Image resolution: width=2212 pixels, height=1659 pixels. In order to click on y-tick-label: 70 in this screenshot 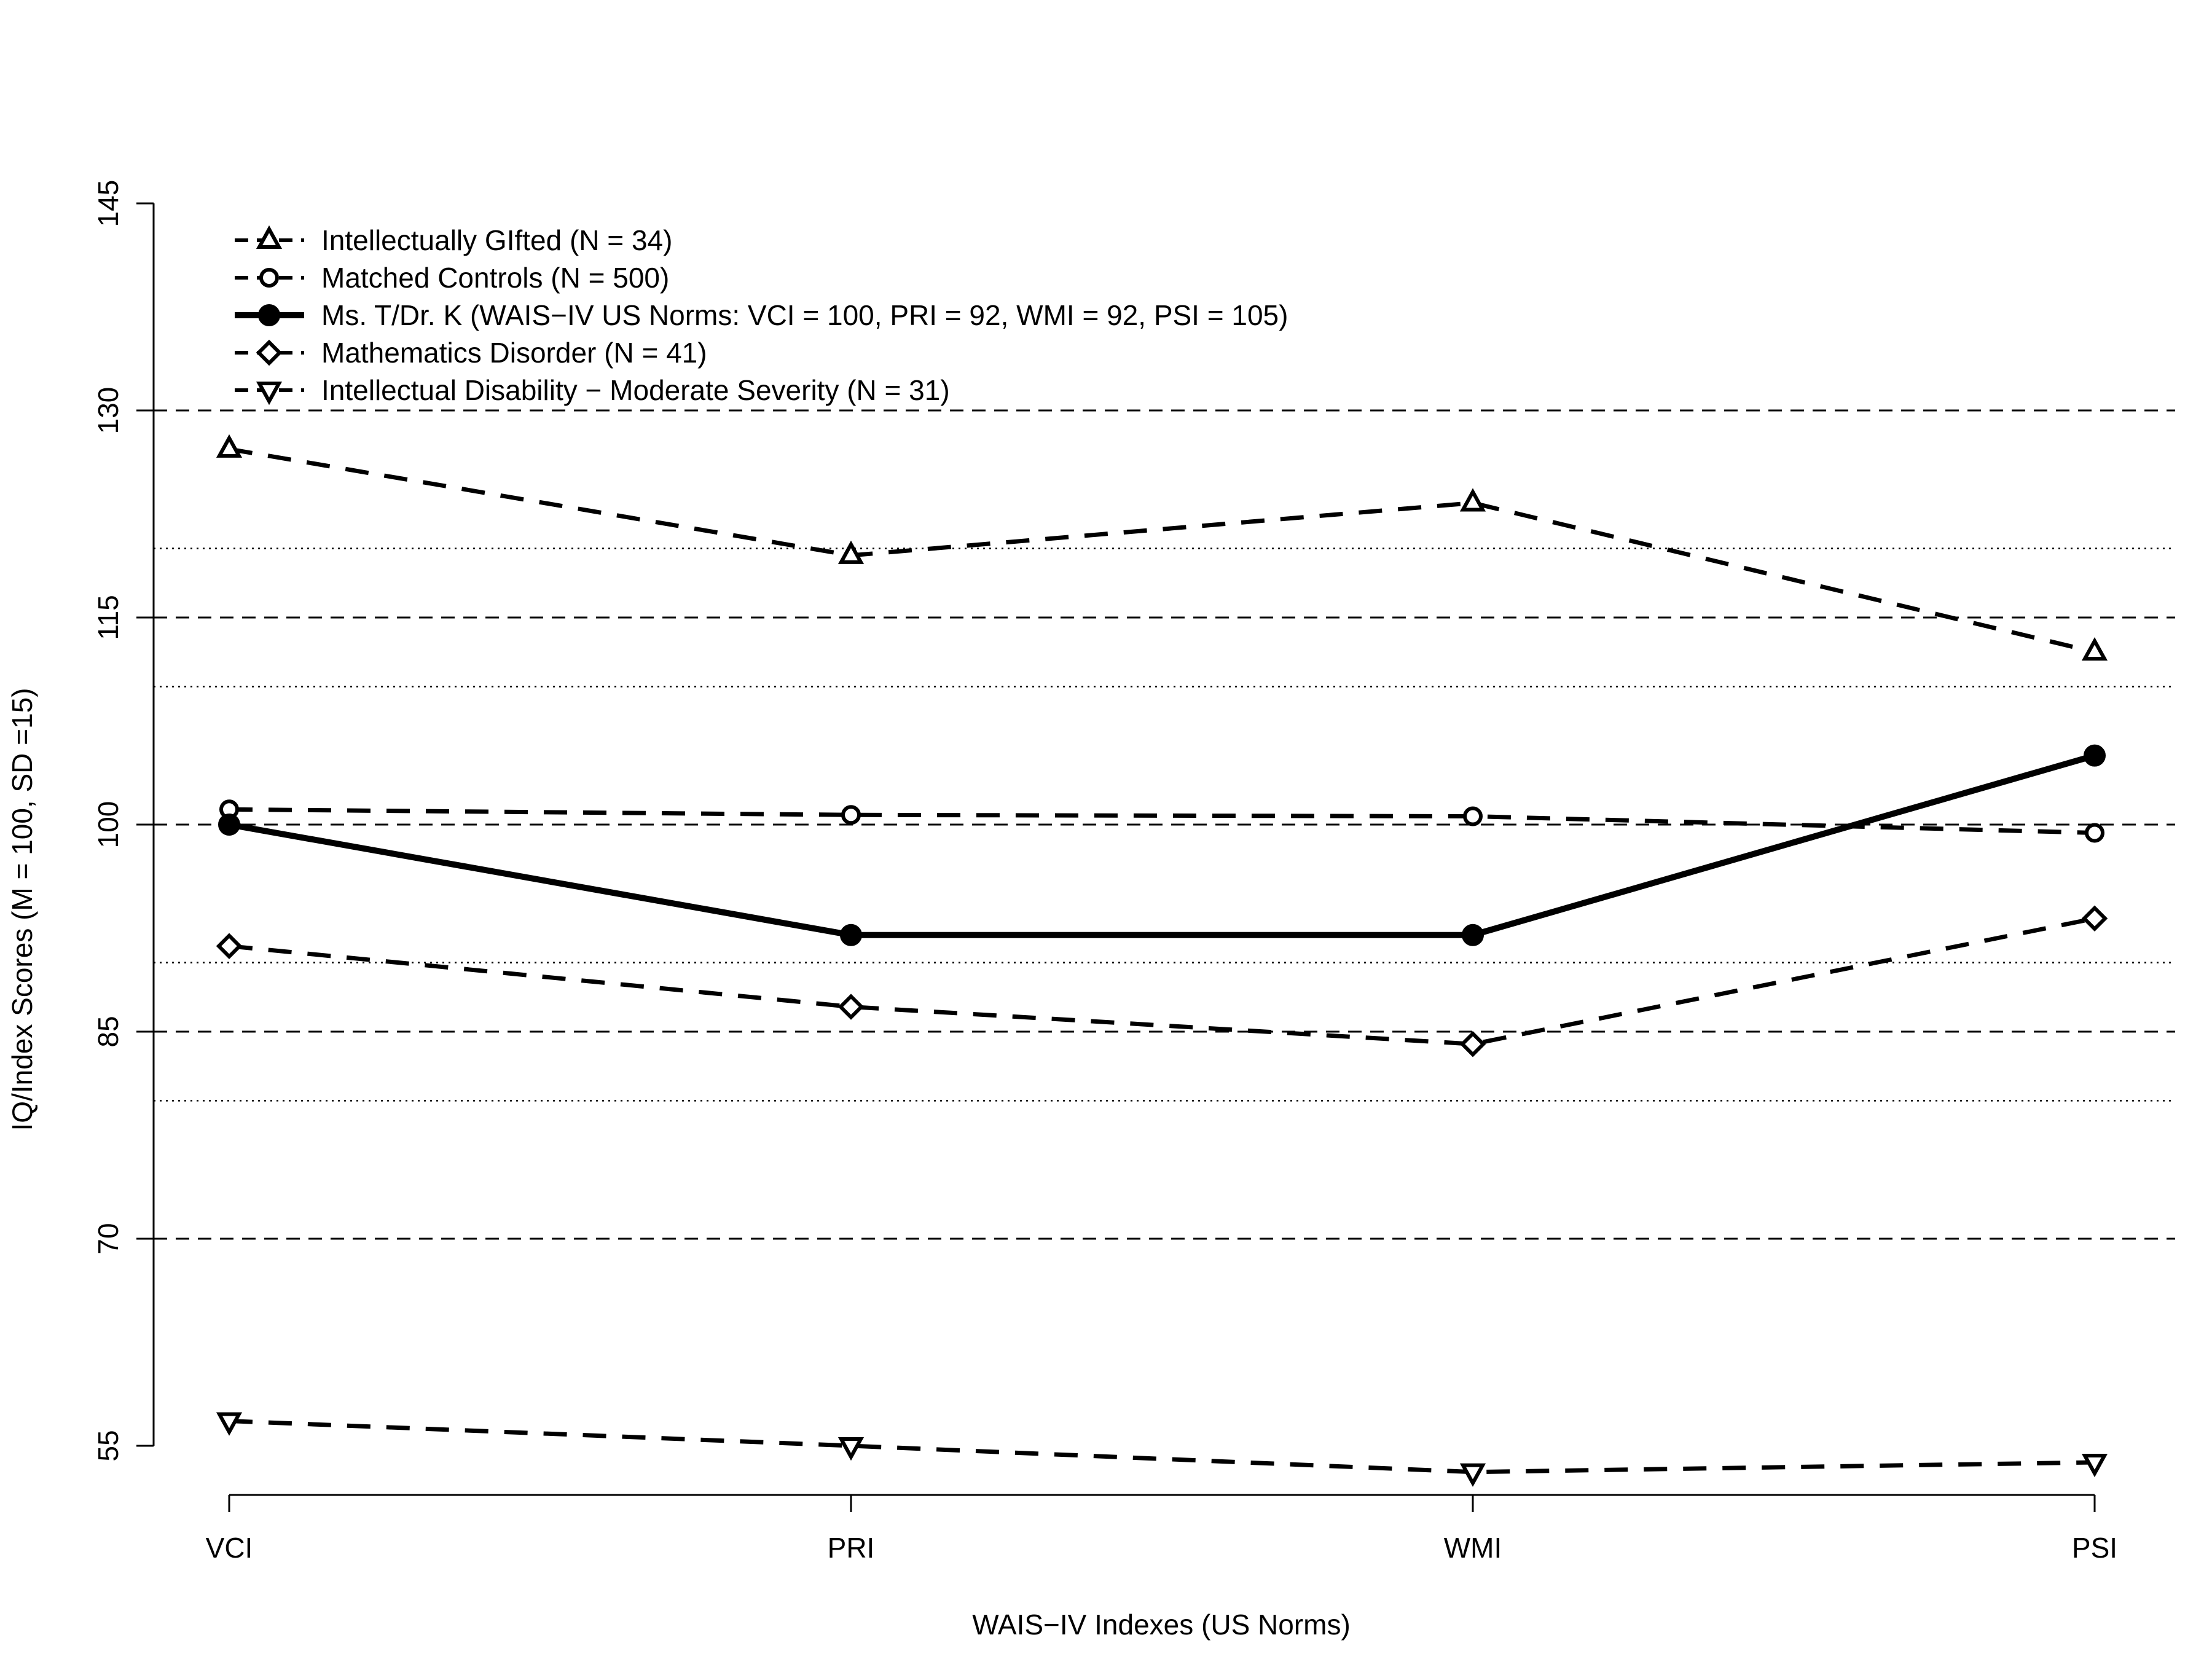, I will do `click(108, 1238)`.